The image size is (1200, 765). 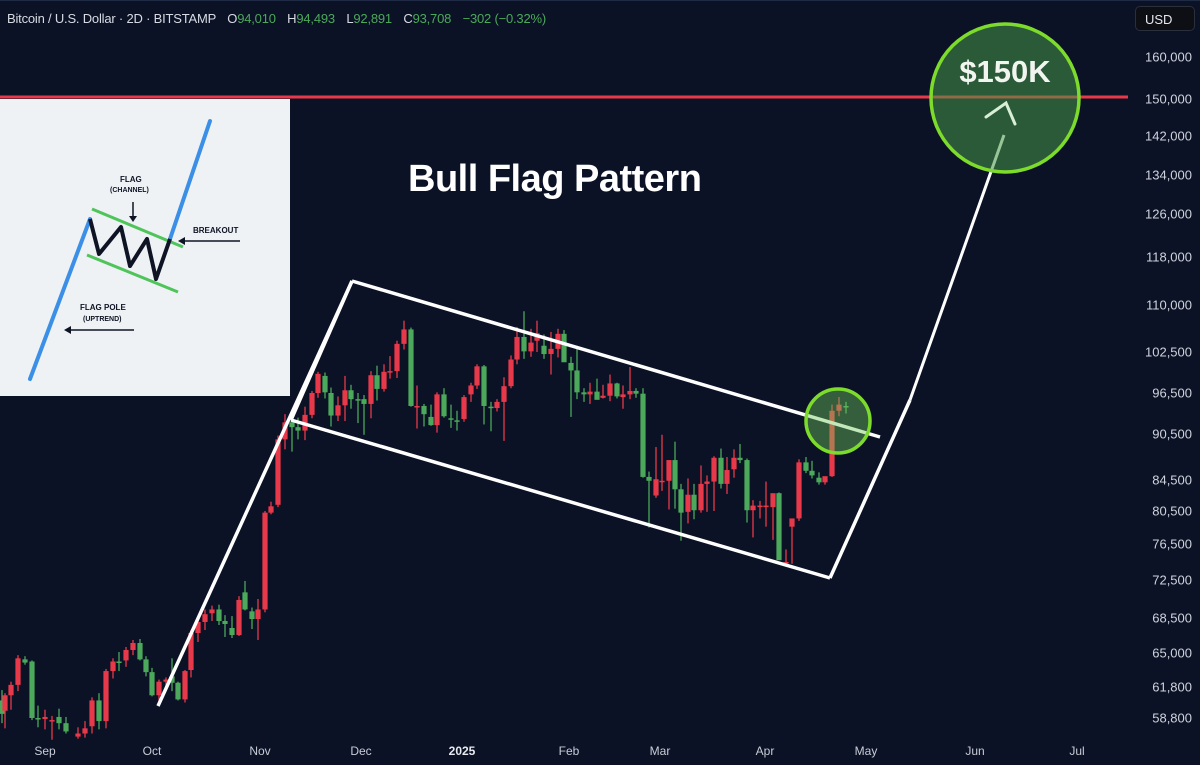 What do you see at coordinates (1168, 352) in the screenshot?
I see `price-tick-label: 102,500` at bounding box center [1168, 352].